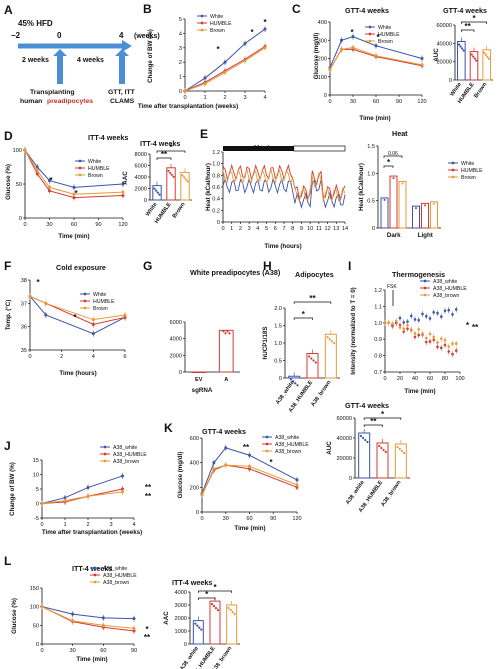 The width and height of the screenshot is (500, 669). I want to click on y-tick-label: 36, so click(24, 328).